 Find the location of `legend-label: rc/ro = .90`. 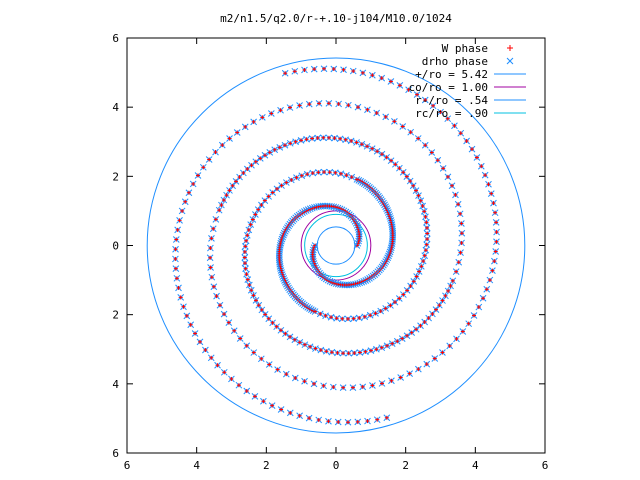

legend-label: rc/ro = .90 is located at coordinates (451, 113).